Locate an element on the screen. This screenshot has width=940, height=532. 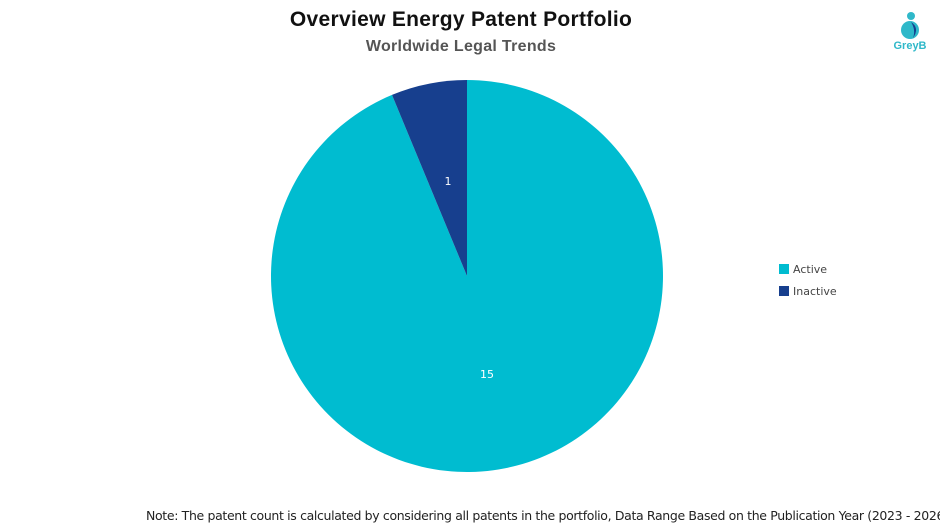
legend-label-active: Active is located at coordinates (810, 269).